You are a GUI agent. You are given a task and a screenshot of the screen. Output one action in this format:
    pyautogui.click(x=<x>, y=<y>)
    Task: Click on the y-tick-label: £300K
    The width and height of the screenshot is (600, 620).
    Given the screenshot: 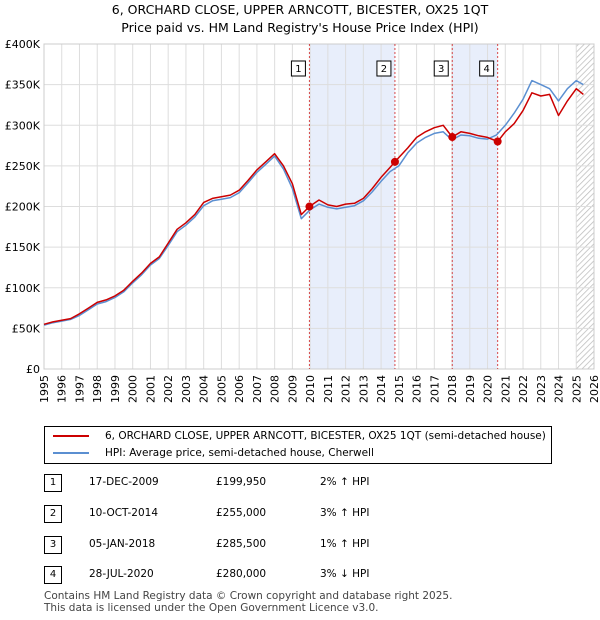 What is the action you would take?
    pyautogui.click(x=23, y=125)
    